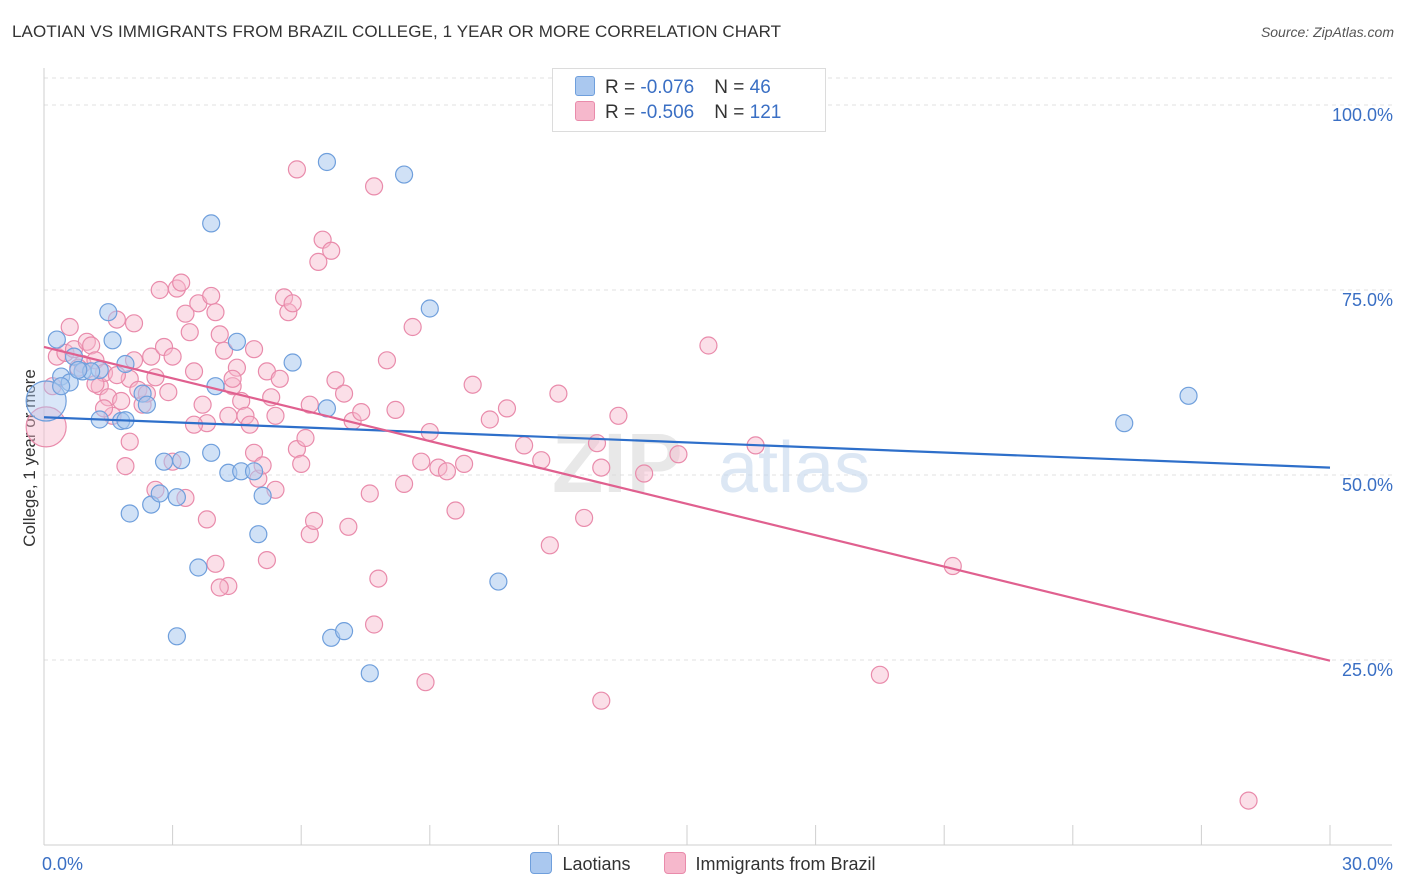 This screenshot has width=1406, height=892. I want to click on n-value: 121, so click(765, 112).